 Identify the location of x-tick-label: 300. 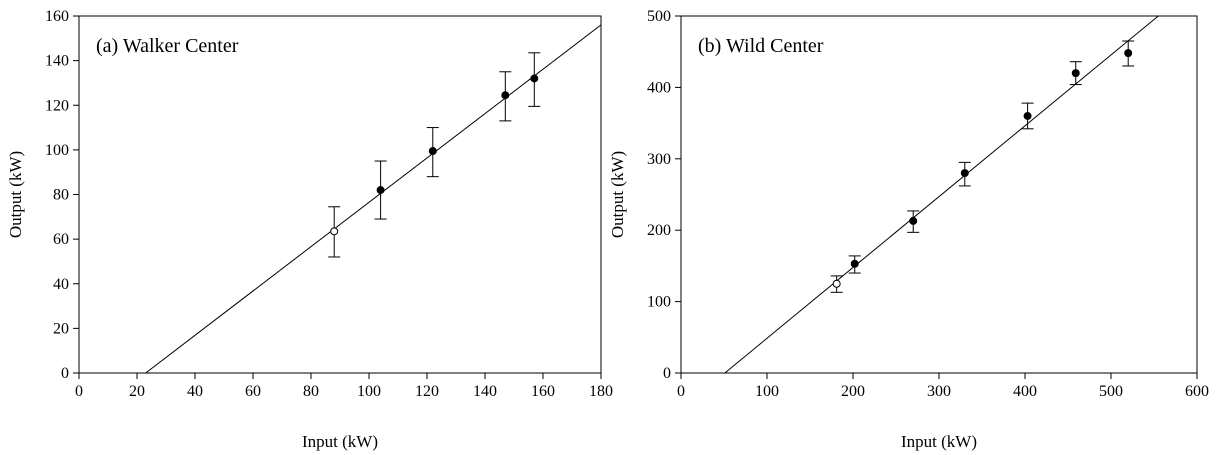
(939, 391).